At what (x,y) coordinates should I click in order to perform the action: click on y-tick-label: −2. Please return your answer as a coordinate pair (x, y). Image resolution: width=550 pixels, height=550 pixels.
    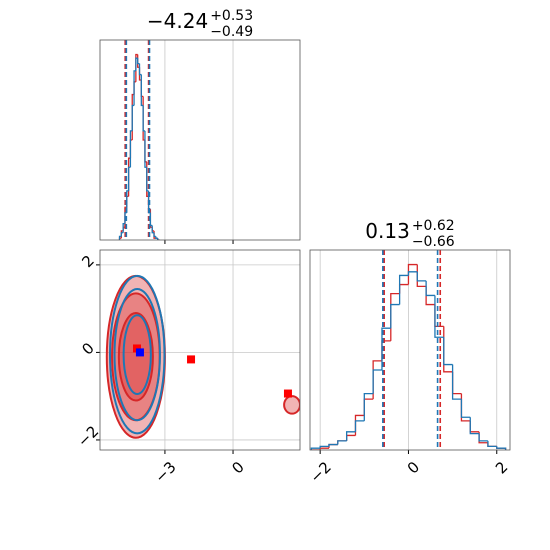
    Looking at the image, I should click on (88, 436).